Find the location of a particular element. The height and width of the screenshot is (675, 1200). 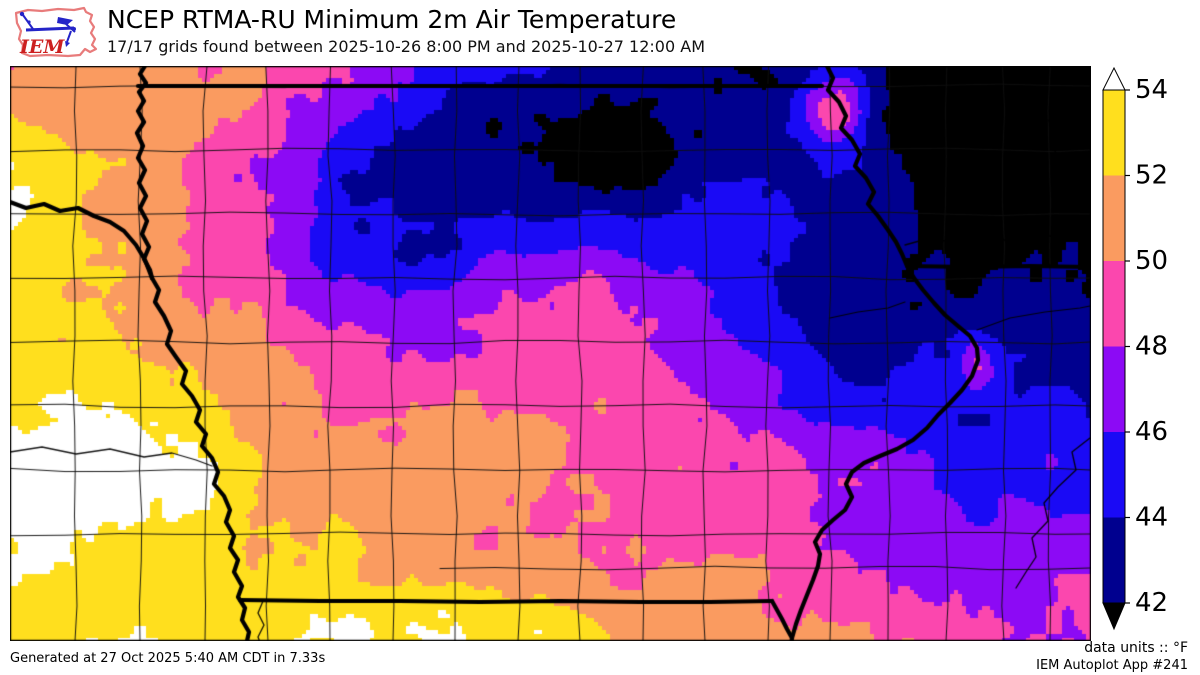

colorbar-label: 48 is located at coordinates (1151, 347).